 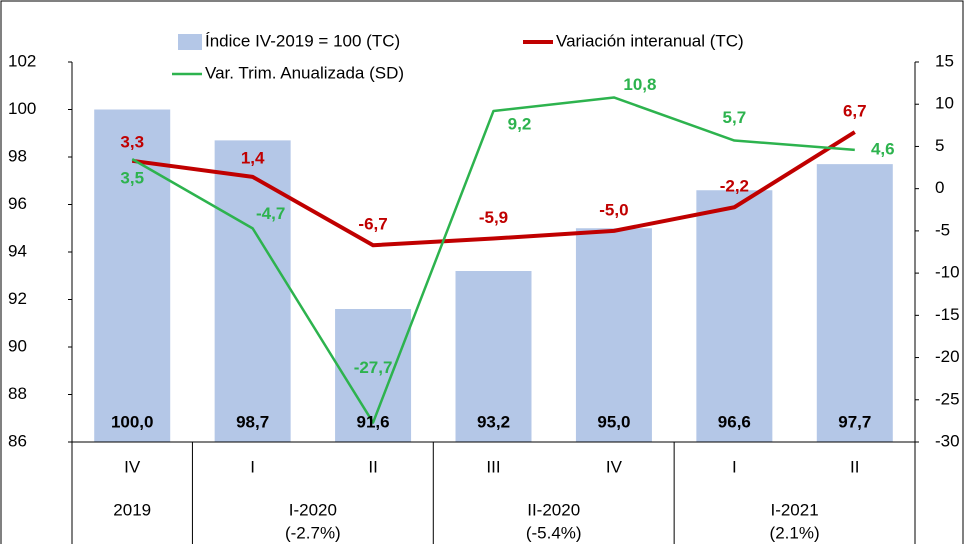 What do you see at coordinates (947, 272) in the screenshot?
I see `y2-tick-label: -10` at bounding box center [947, 272].